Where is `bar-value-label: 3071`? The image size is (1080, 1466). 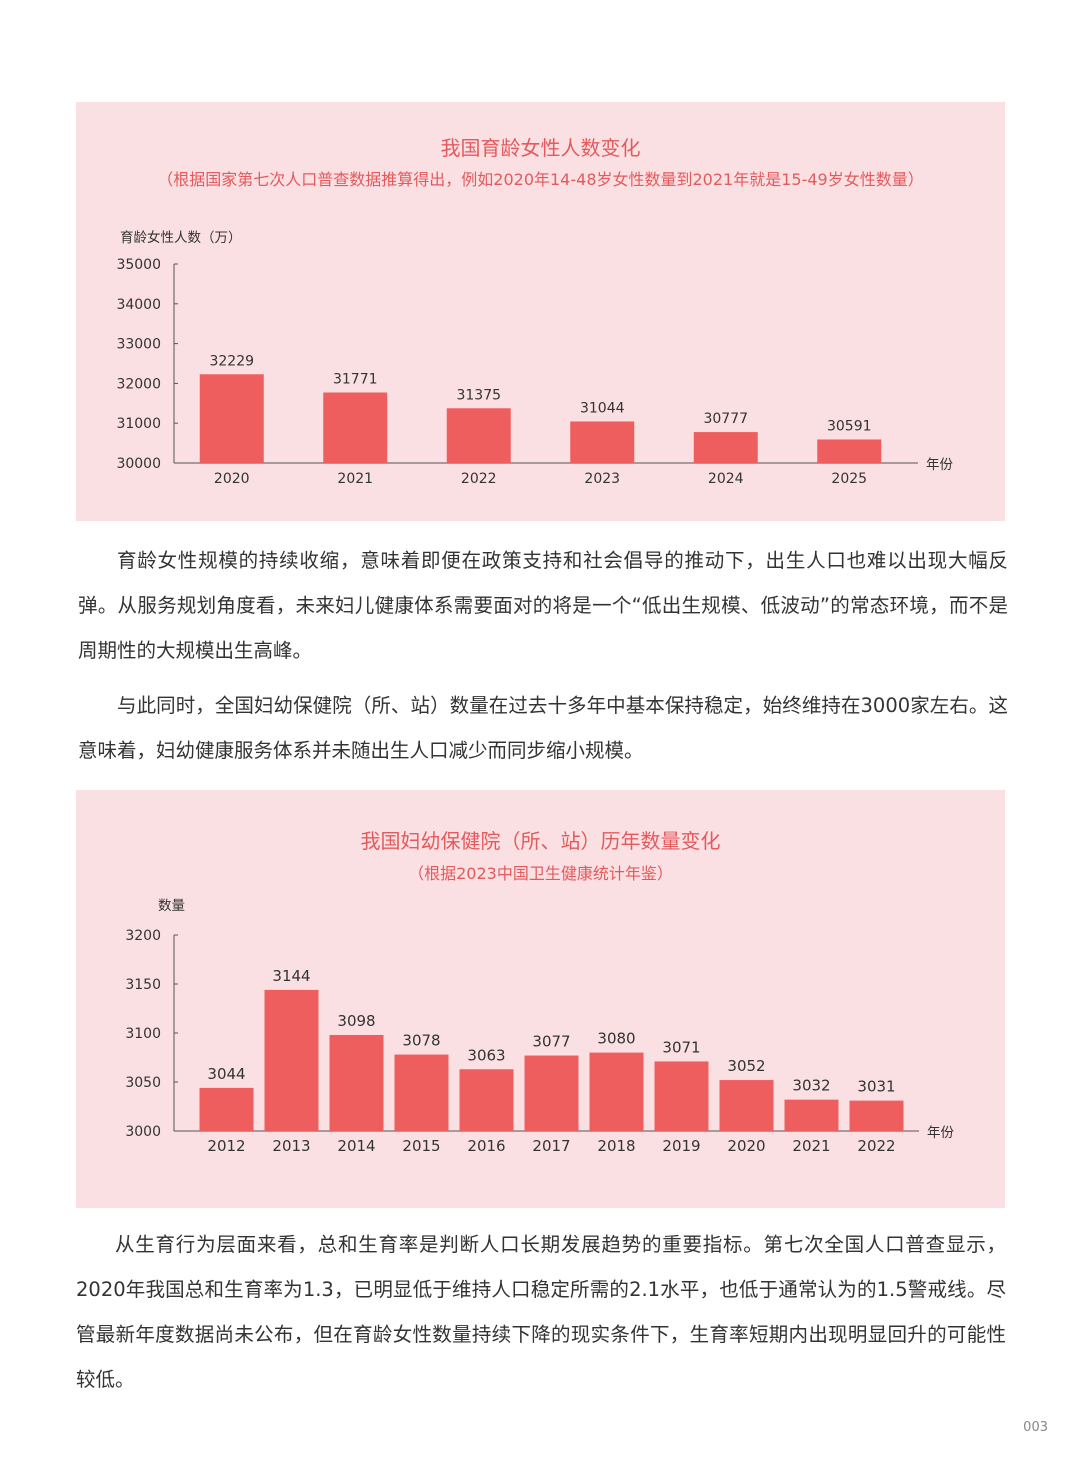 bar-value-label: 3071 is located at coordinates (681, 1047).